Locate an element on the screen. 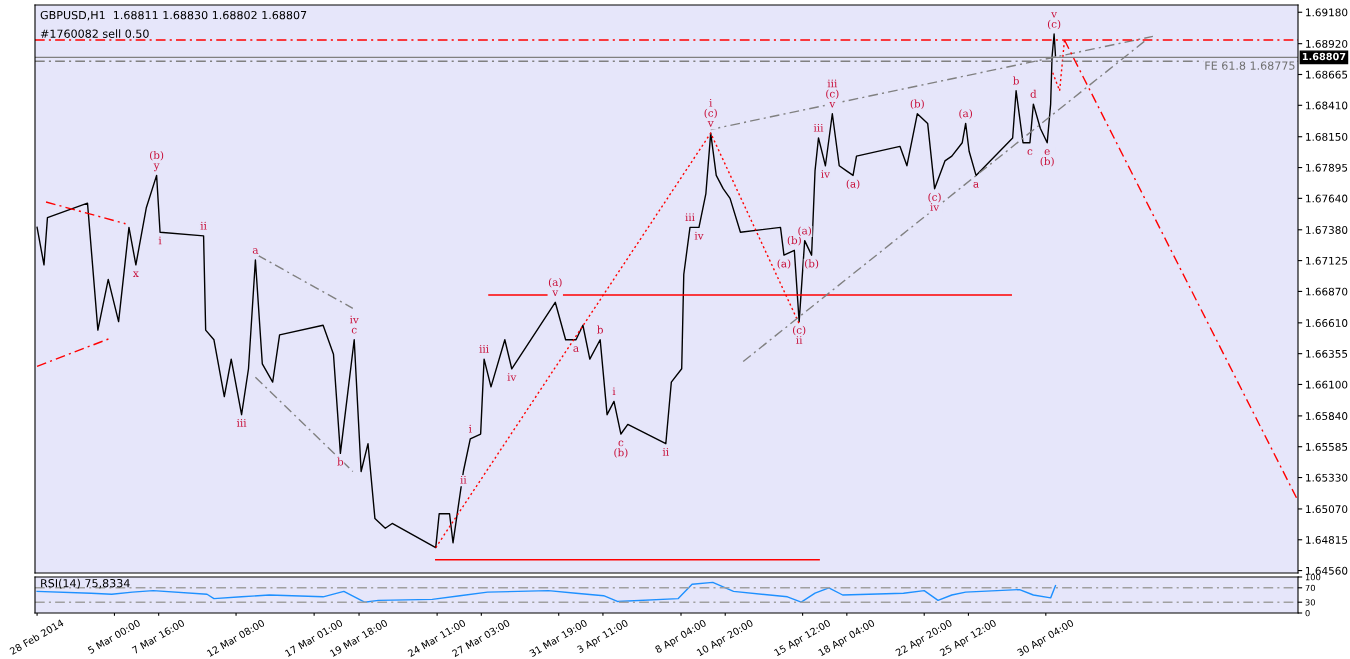 Image resolution: width=1350 pixels, height=659 pixels. y-tick-label: 1.67895 is located at coordinates (1327, 167).